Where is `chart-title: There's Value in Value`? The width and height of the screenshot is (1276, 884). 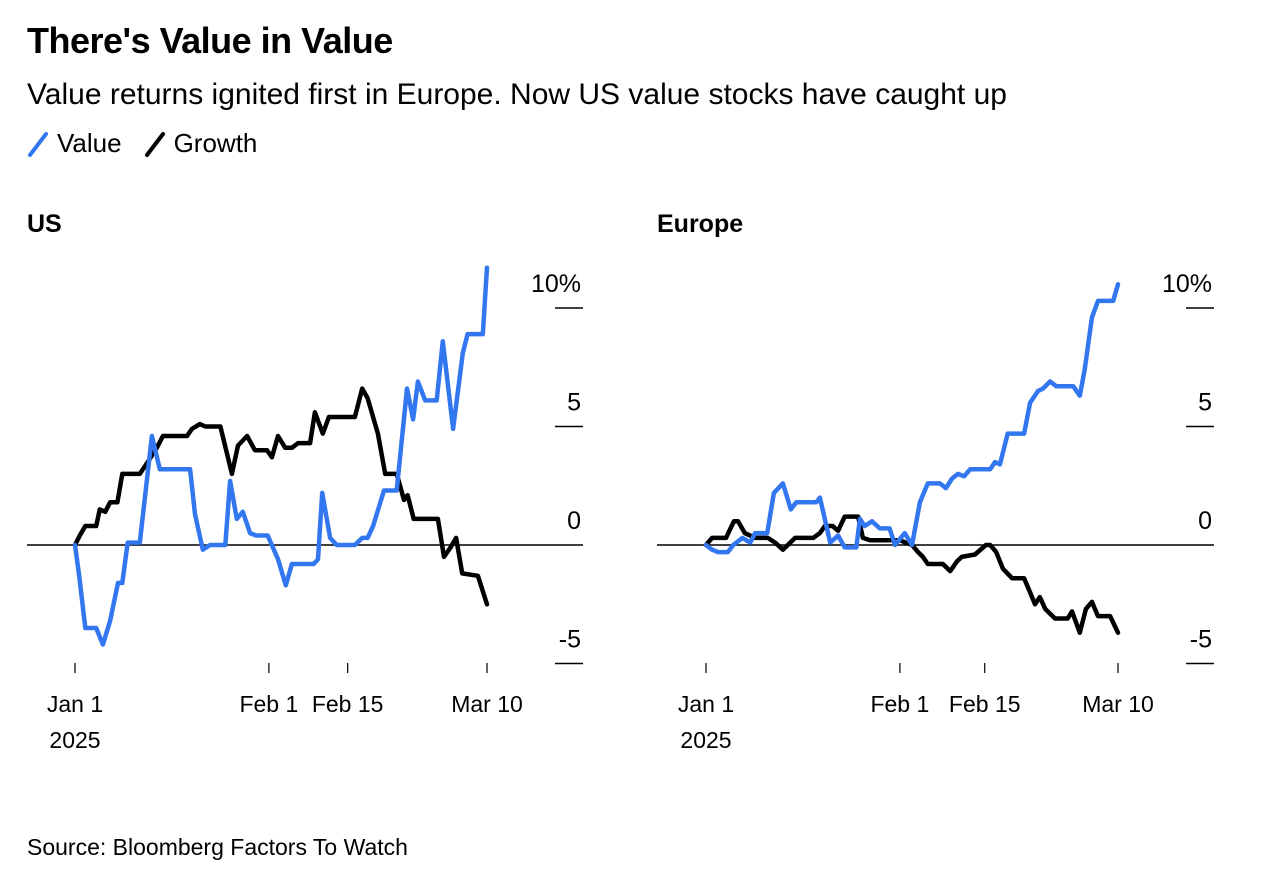 chart-title: There's Value in Value is located at coordinates (210, 40).